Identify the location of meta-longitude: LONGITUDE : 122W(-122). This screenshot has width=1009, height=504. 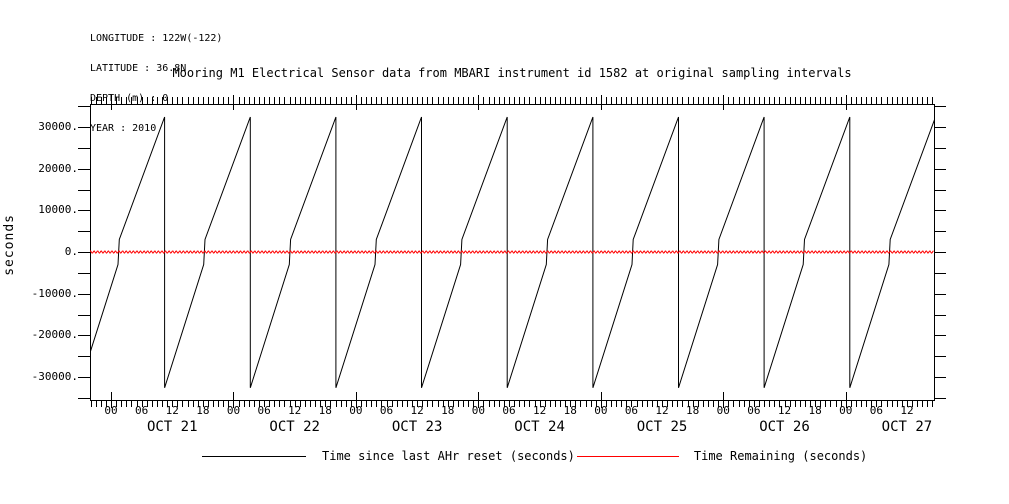
(156, 38).